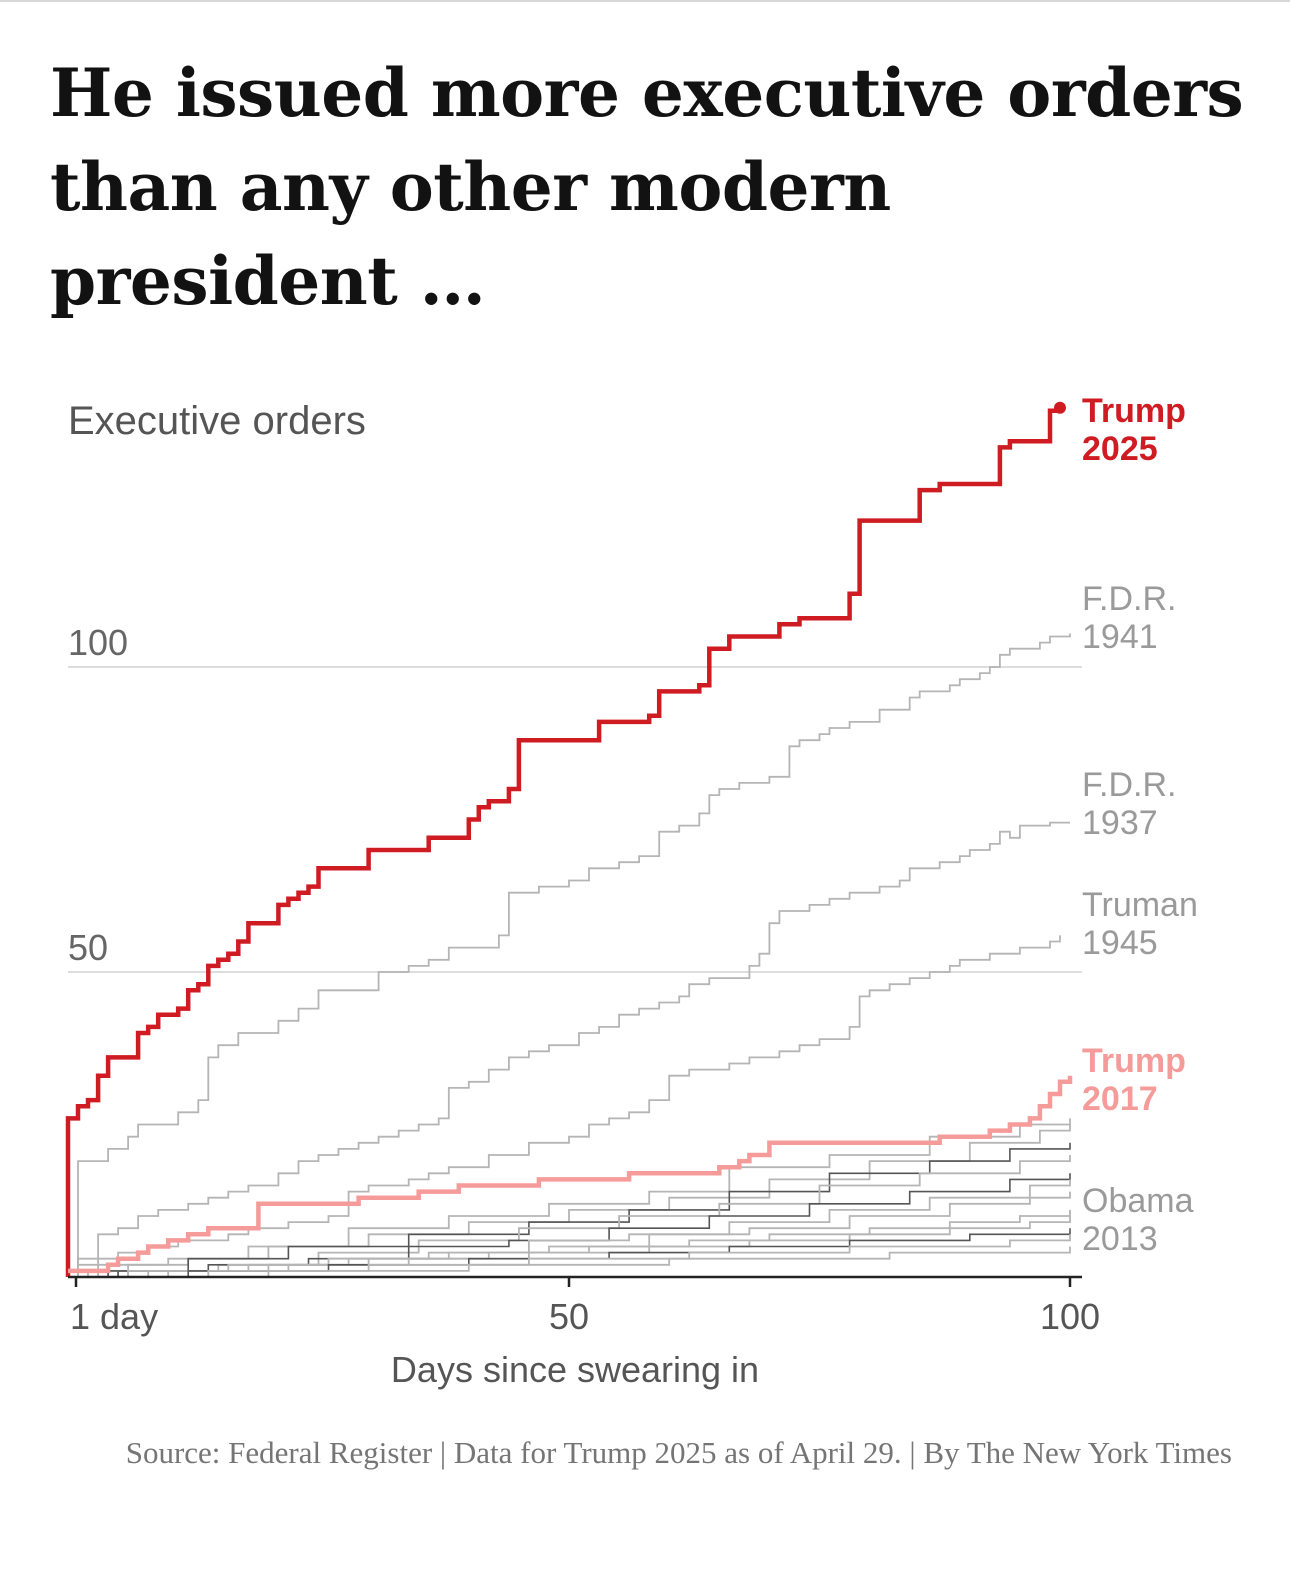 The height and width of the screenshot is (1575, 1290). Describe the element at coordinates (1120, 823) in the screenshot. I see `series-label-f-d-r-1937-line-2: 1937` at that location.